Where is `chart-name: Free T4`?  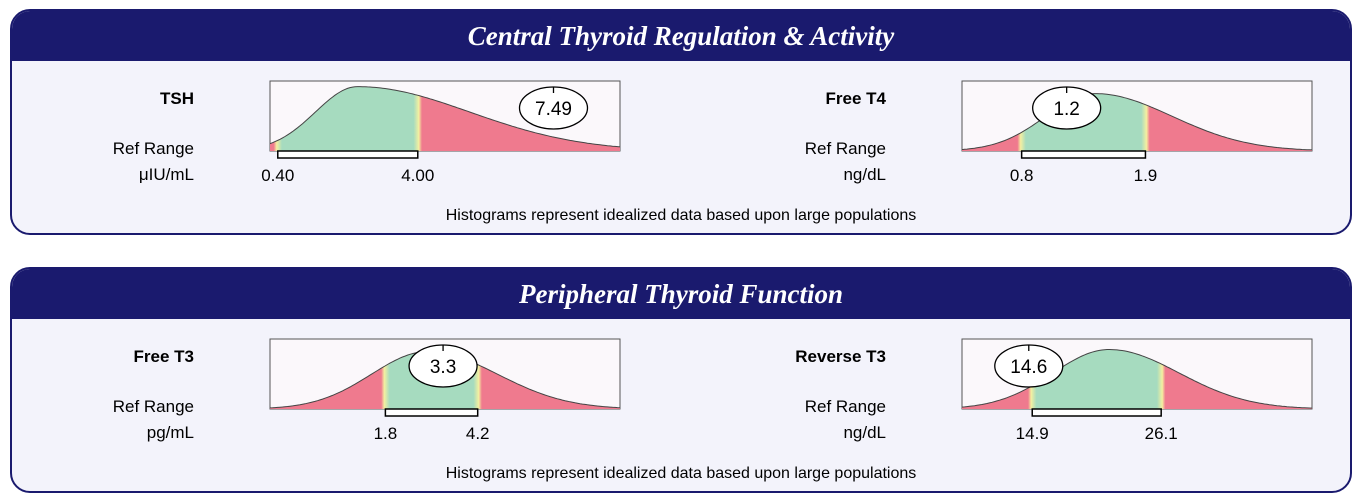 chart-name: Free T4 is located at coordinates (855, 98).